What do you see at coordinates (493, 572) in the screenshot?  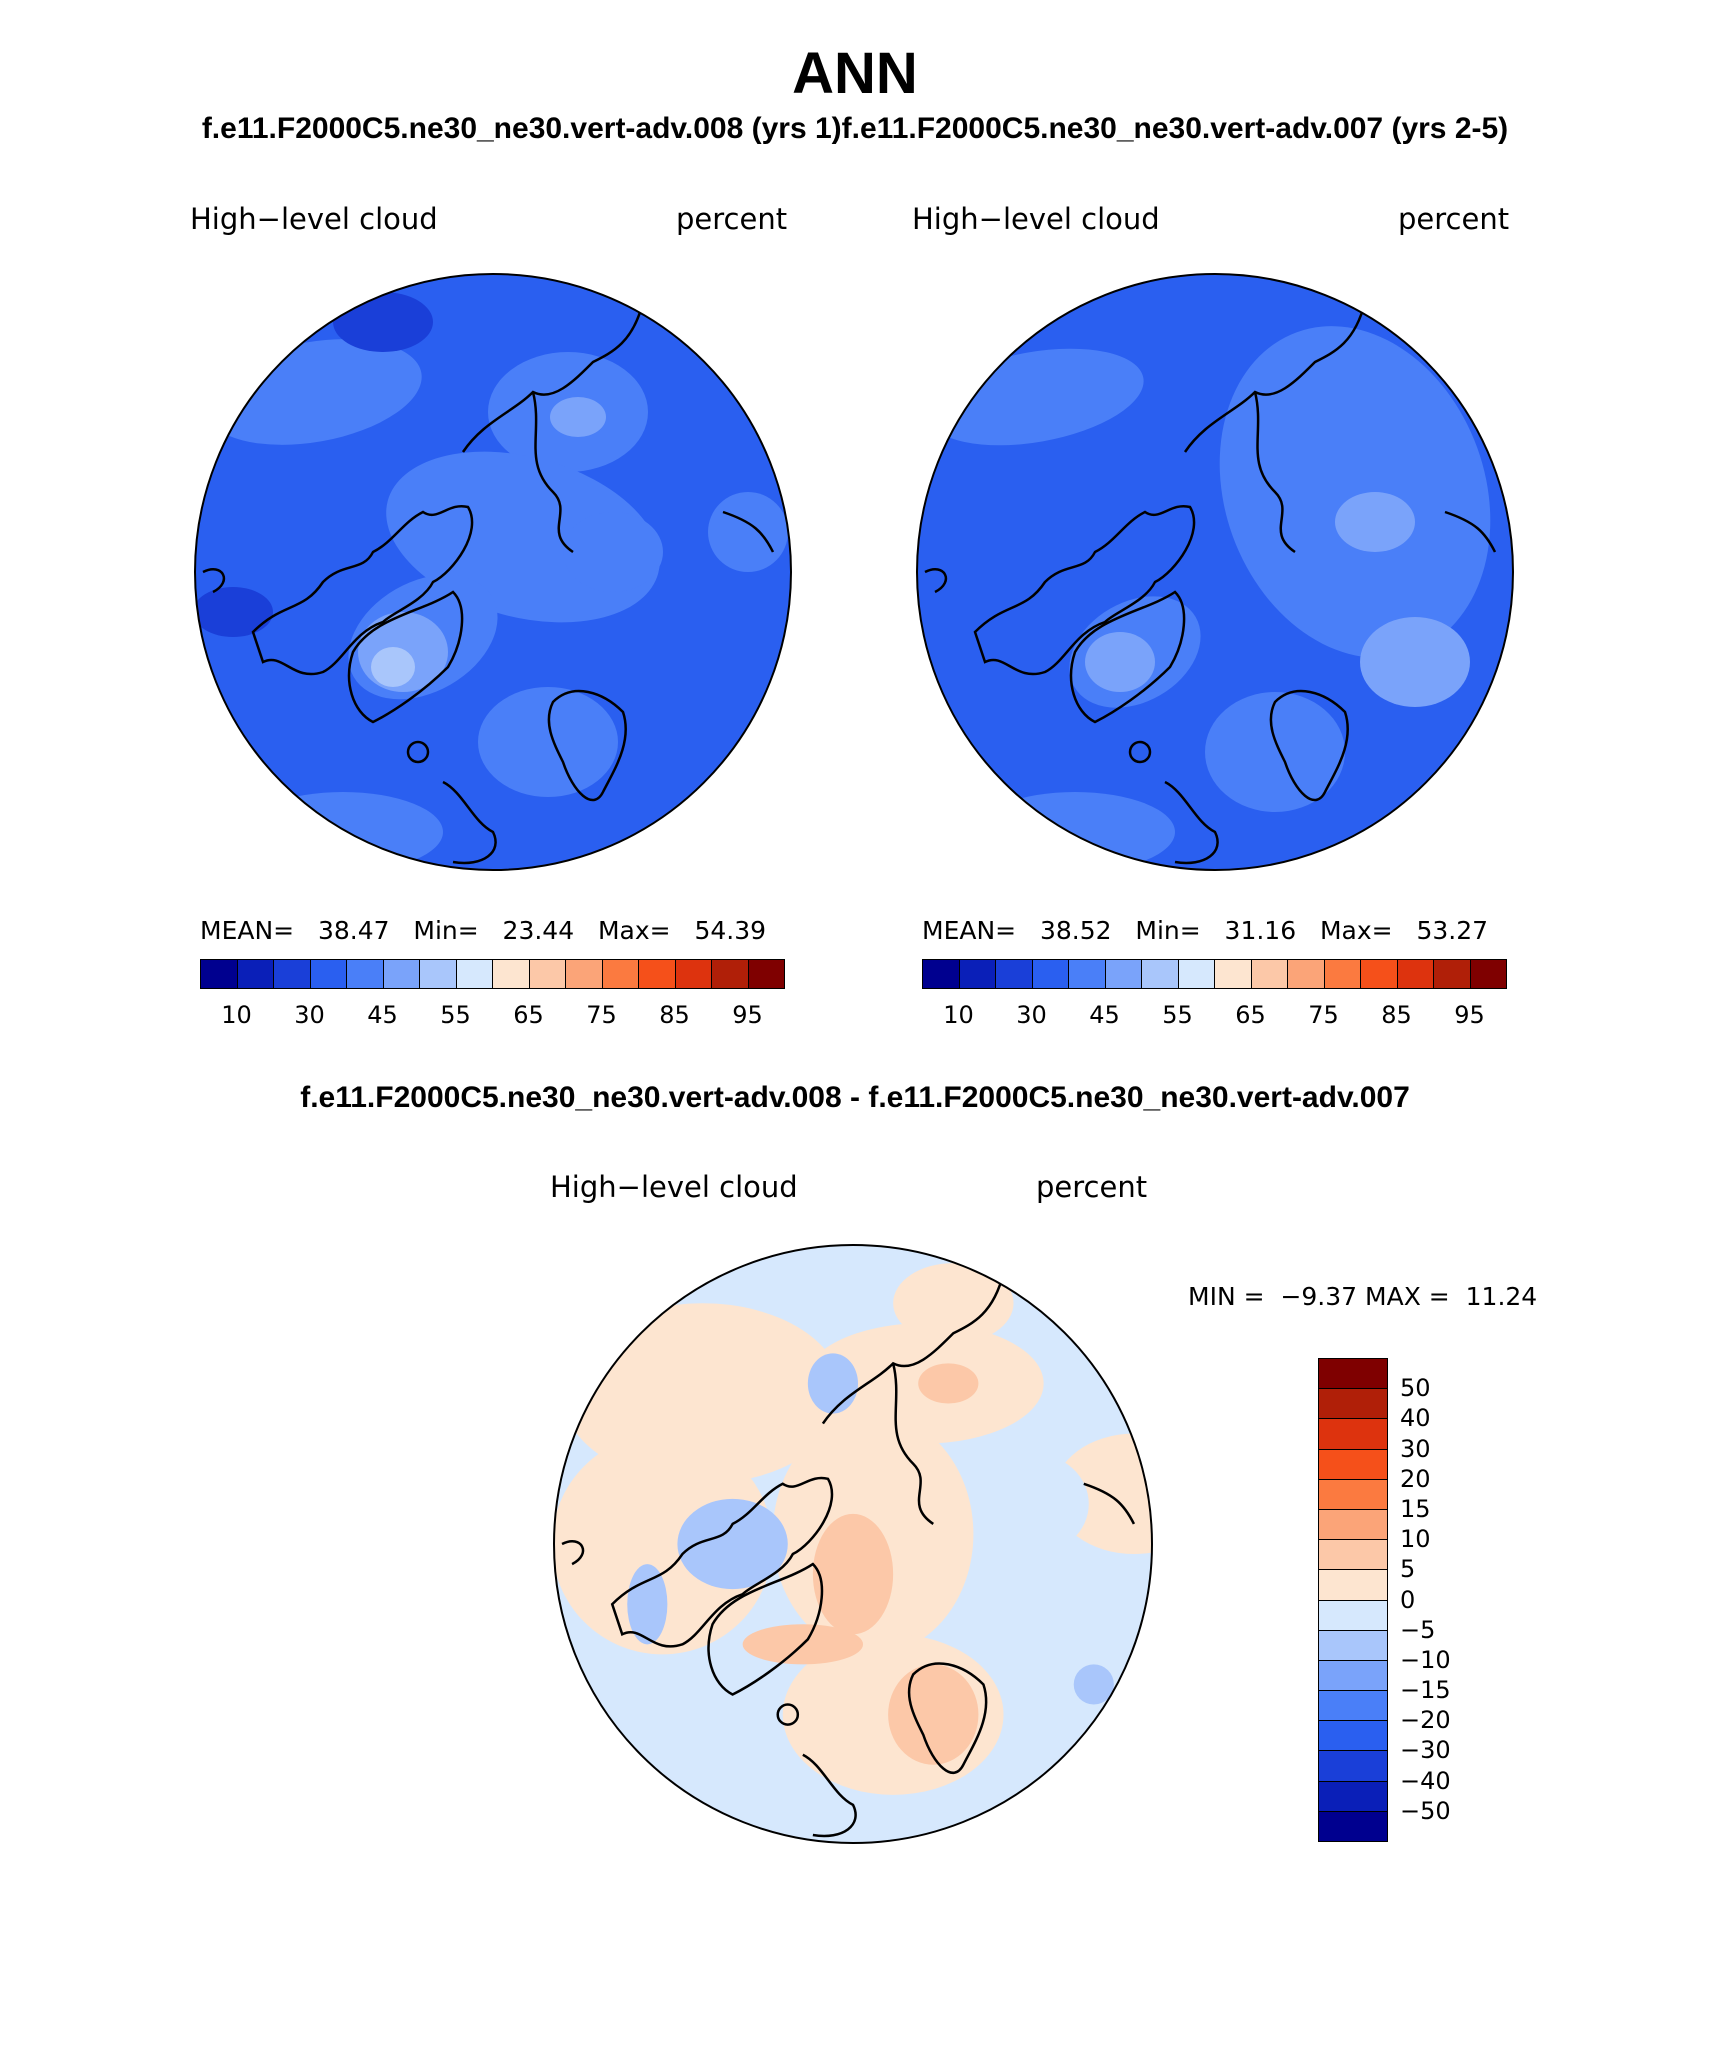 I see `panel1-polar-map` at bounding box center [493, 572].